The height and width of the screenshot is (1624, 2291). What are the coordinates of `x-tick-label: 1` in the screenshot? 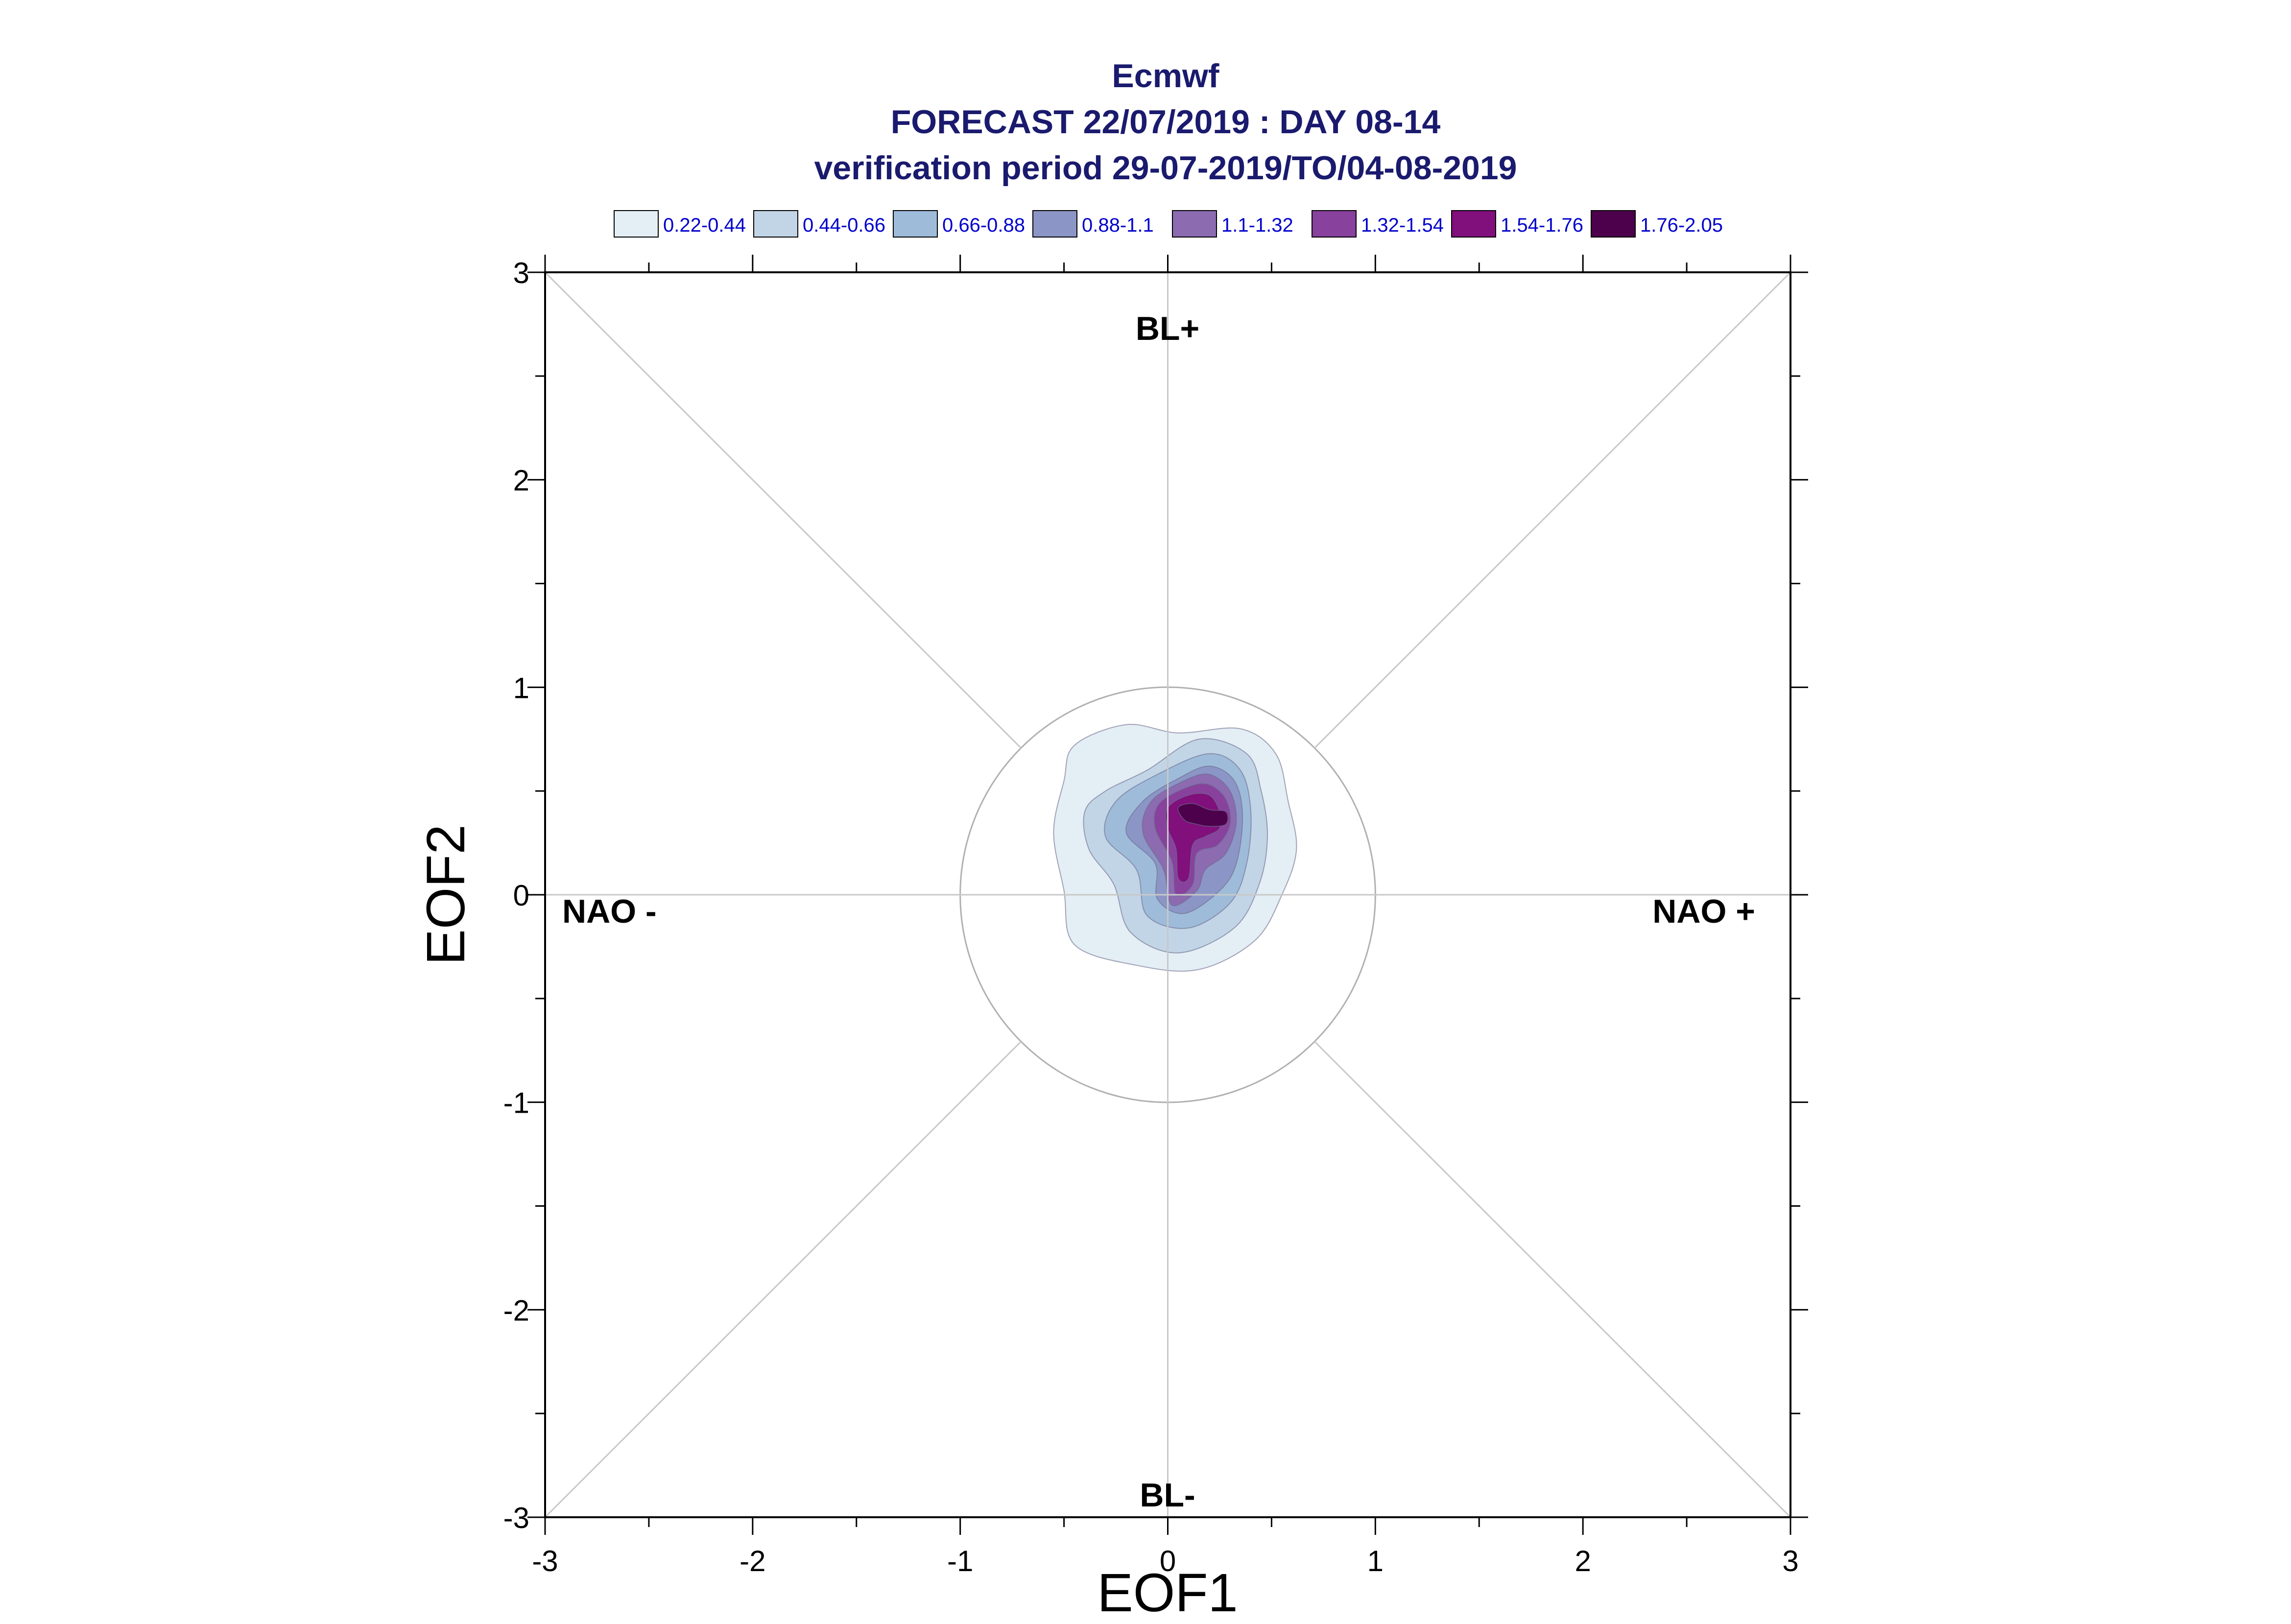 It's located at (1375, 1561).